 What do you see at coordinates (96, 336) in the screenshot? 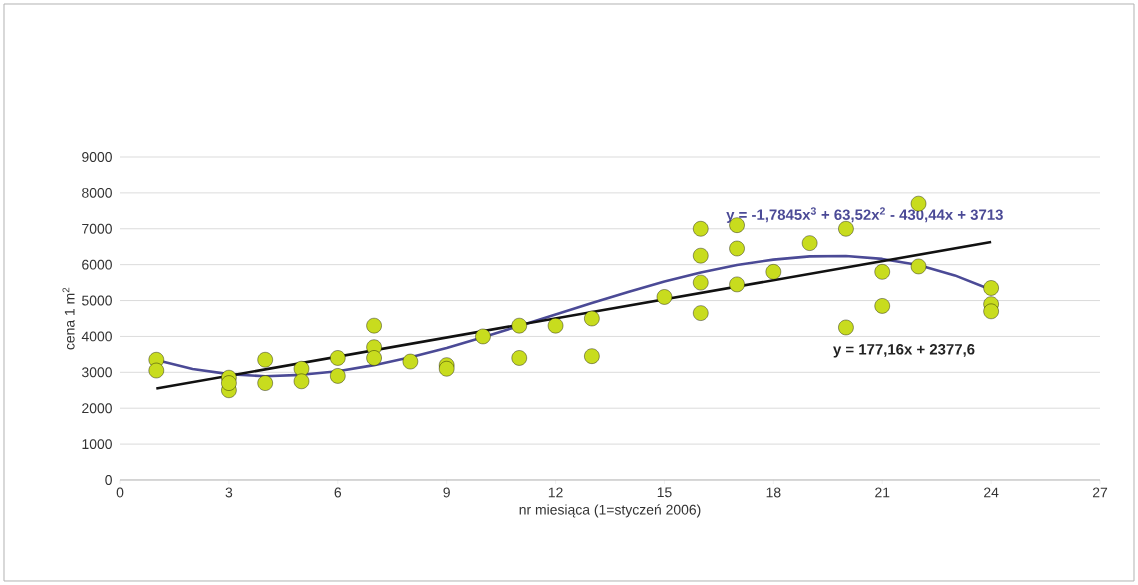
I see `y-tick-label: 4000` at bounding box center [96, 336].